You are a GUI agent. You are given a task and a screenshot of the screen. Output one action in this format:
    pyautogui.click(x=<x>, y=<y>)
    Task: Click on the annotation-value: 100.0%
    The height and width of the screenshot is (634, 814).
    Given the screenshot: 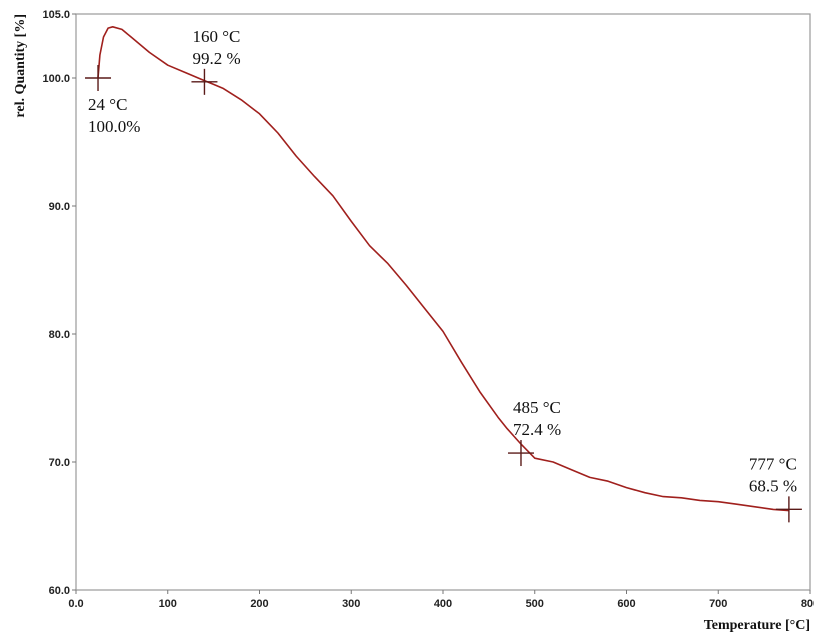 What is the action you would take?
    pyautogui.click(x=114, y=126)
    